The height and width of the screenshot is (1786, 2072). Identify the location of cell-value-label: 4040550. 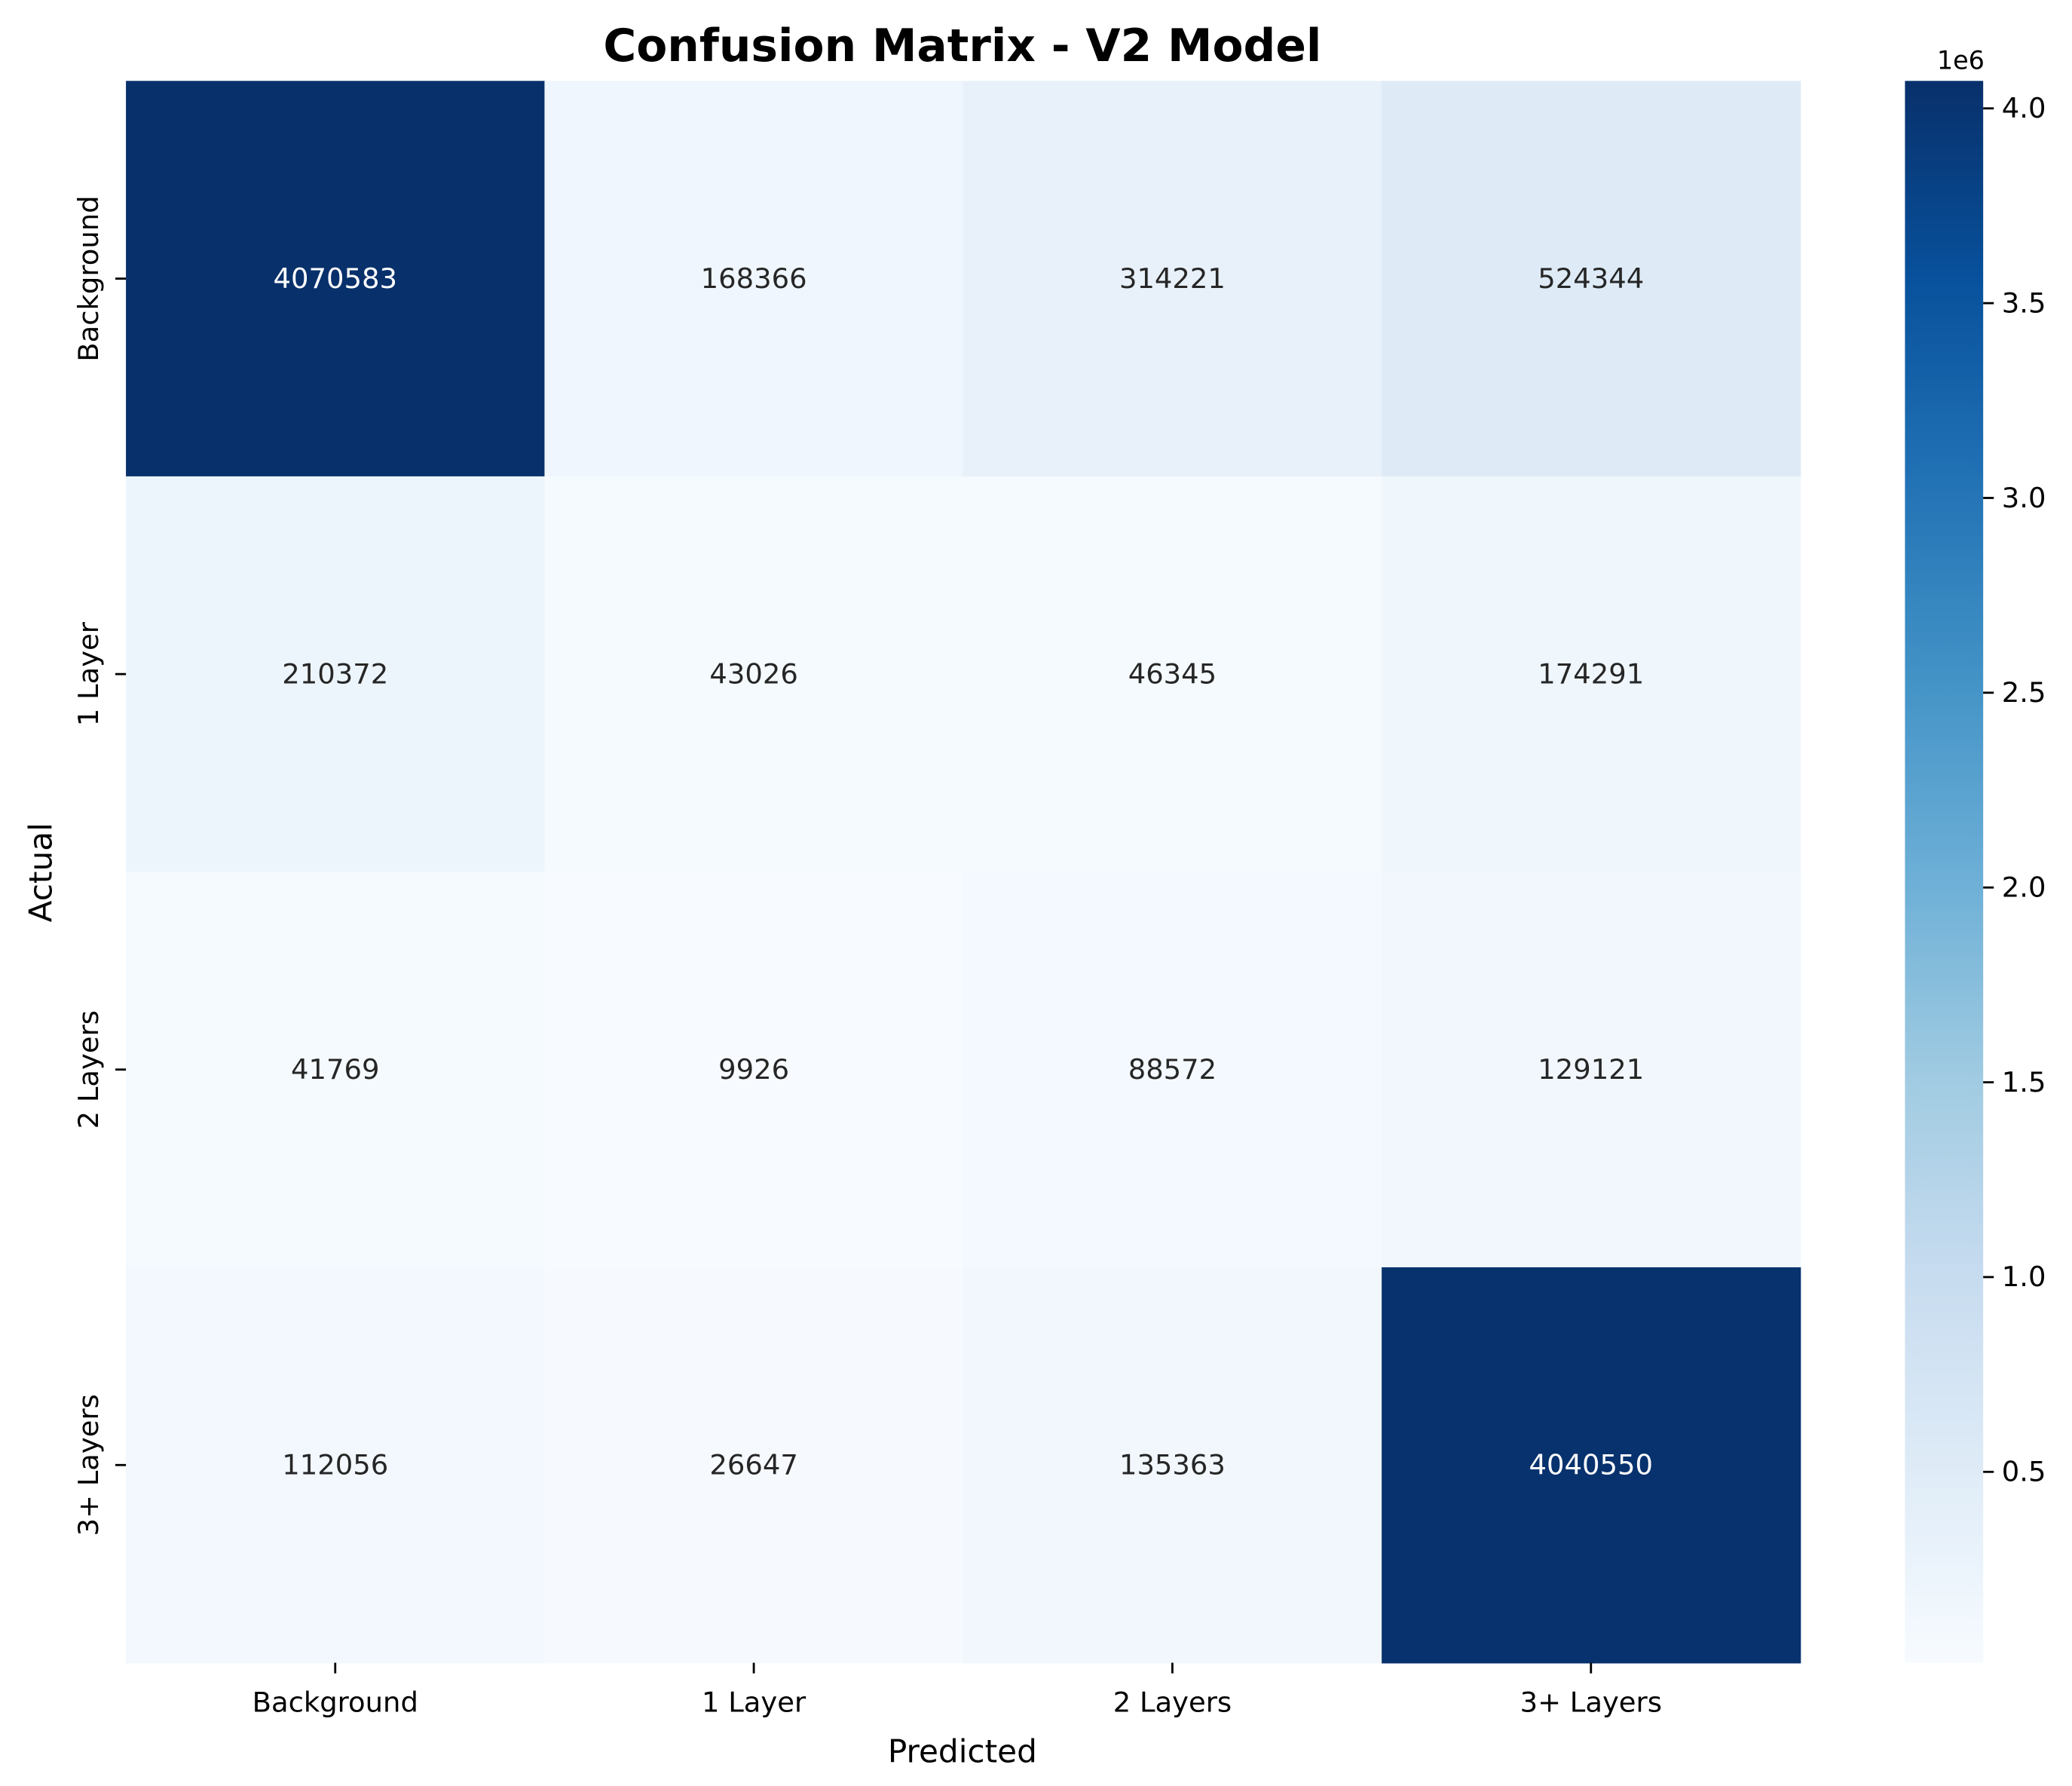
(1591, 1465).